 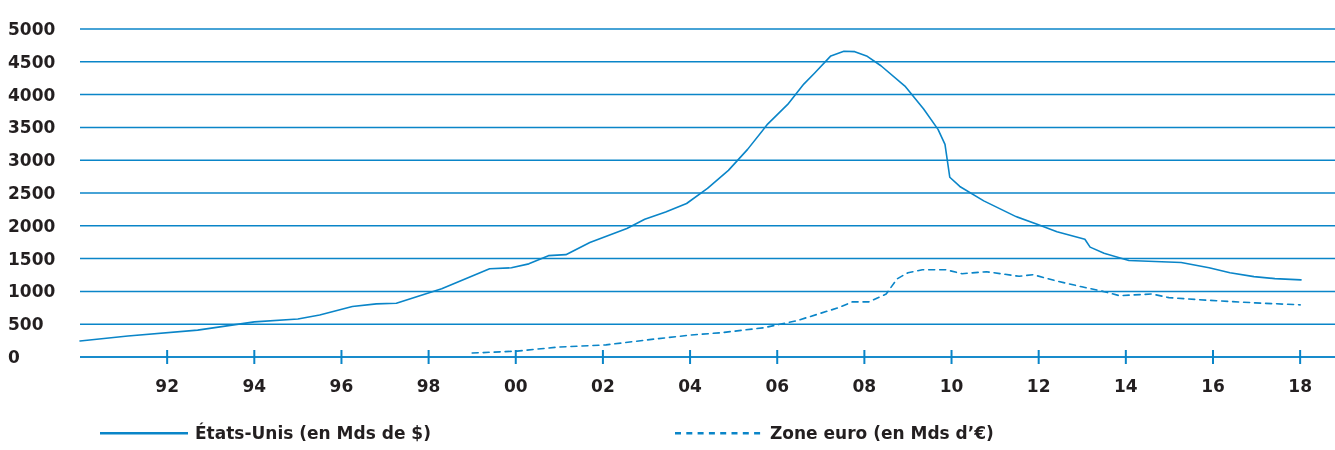 What do you see at coordinates (32, 94) in the screenshot?
I see `y-tick-label: 4000` at bounding box center [32, 94].